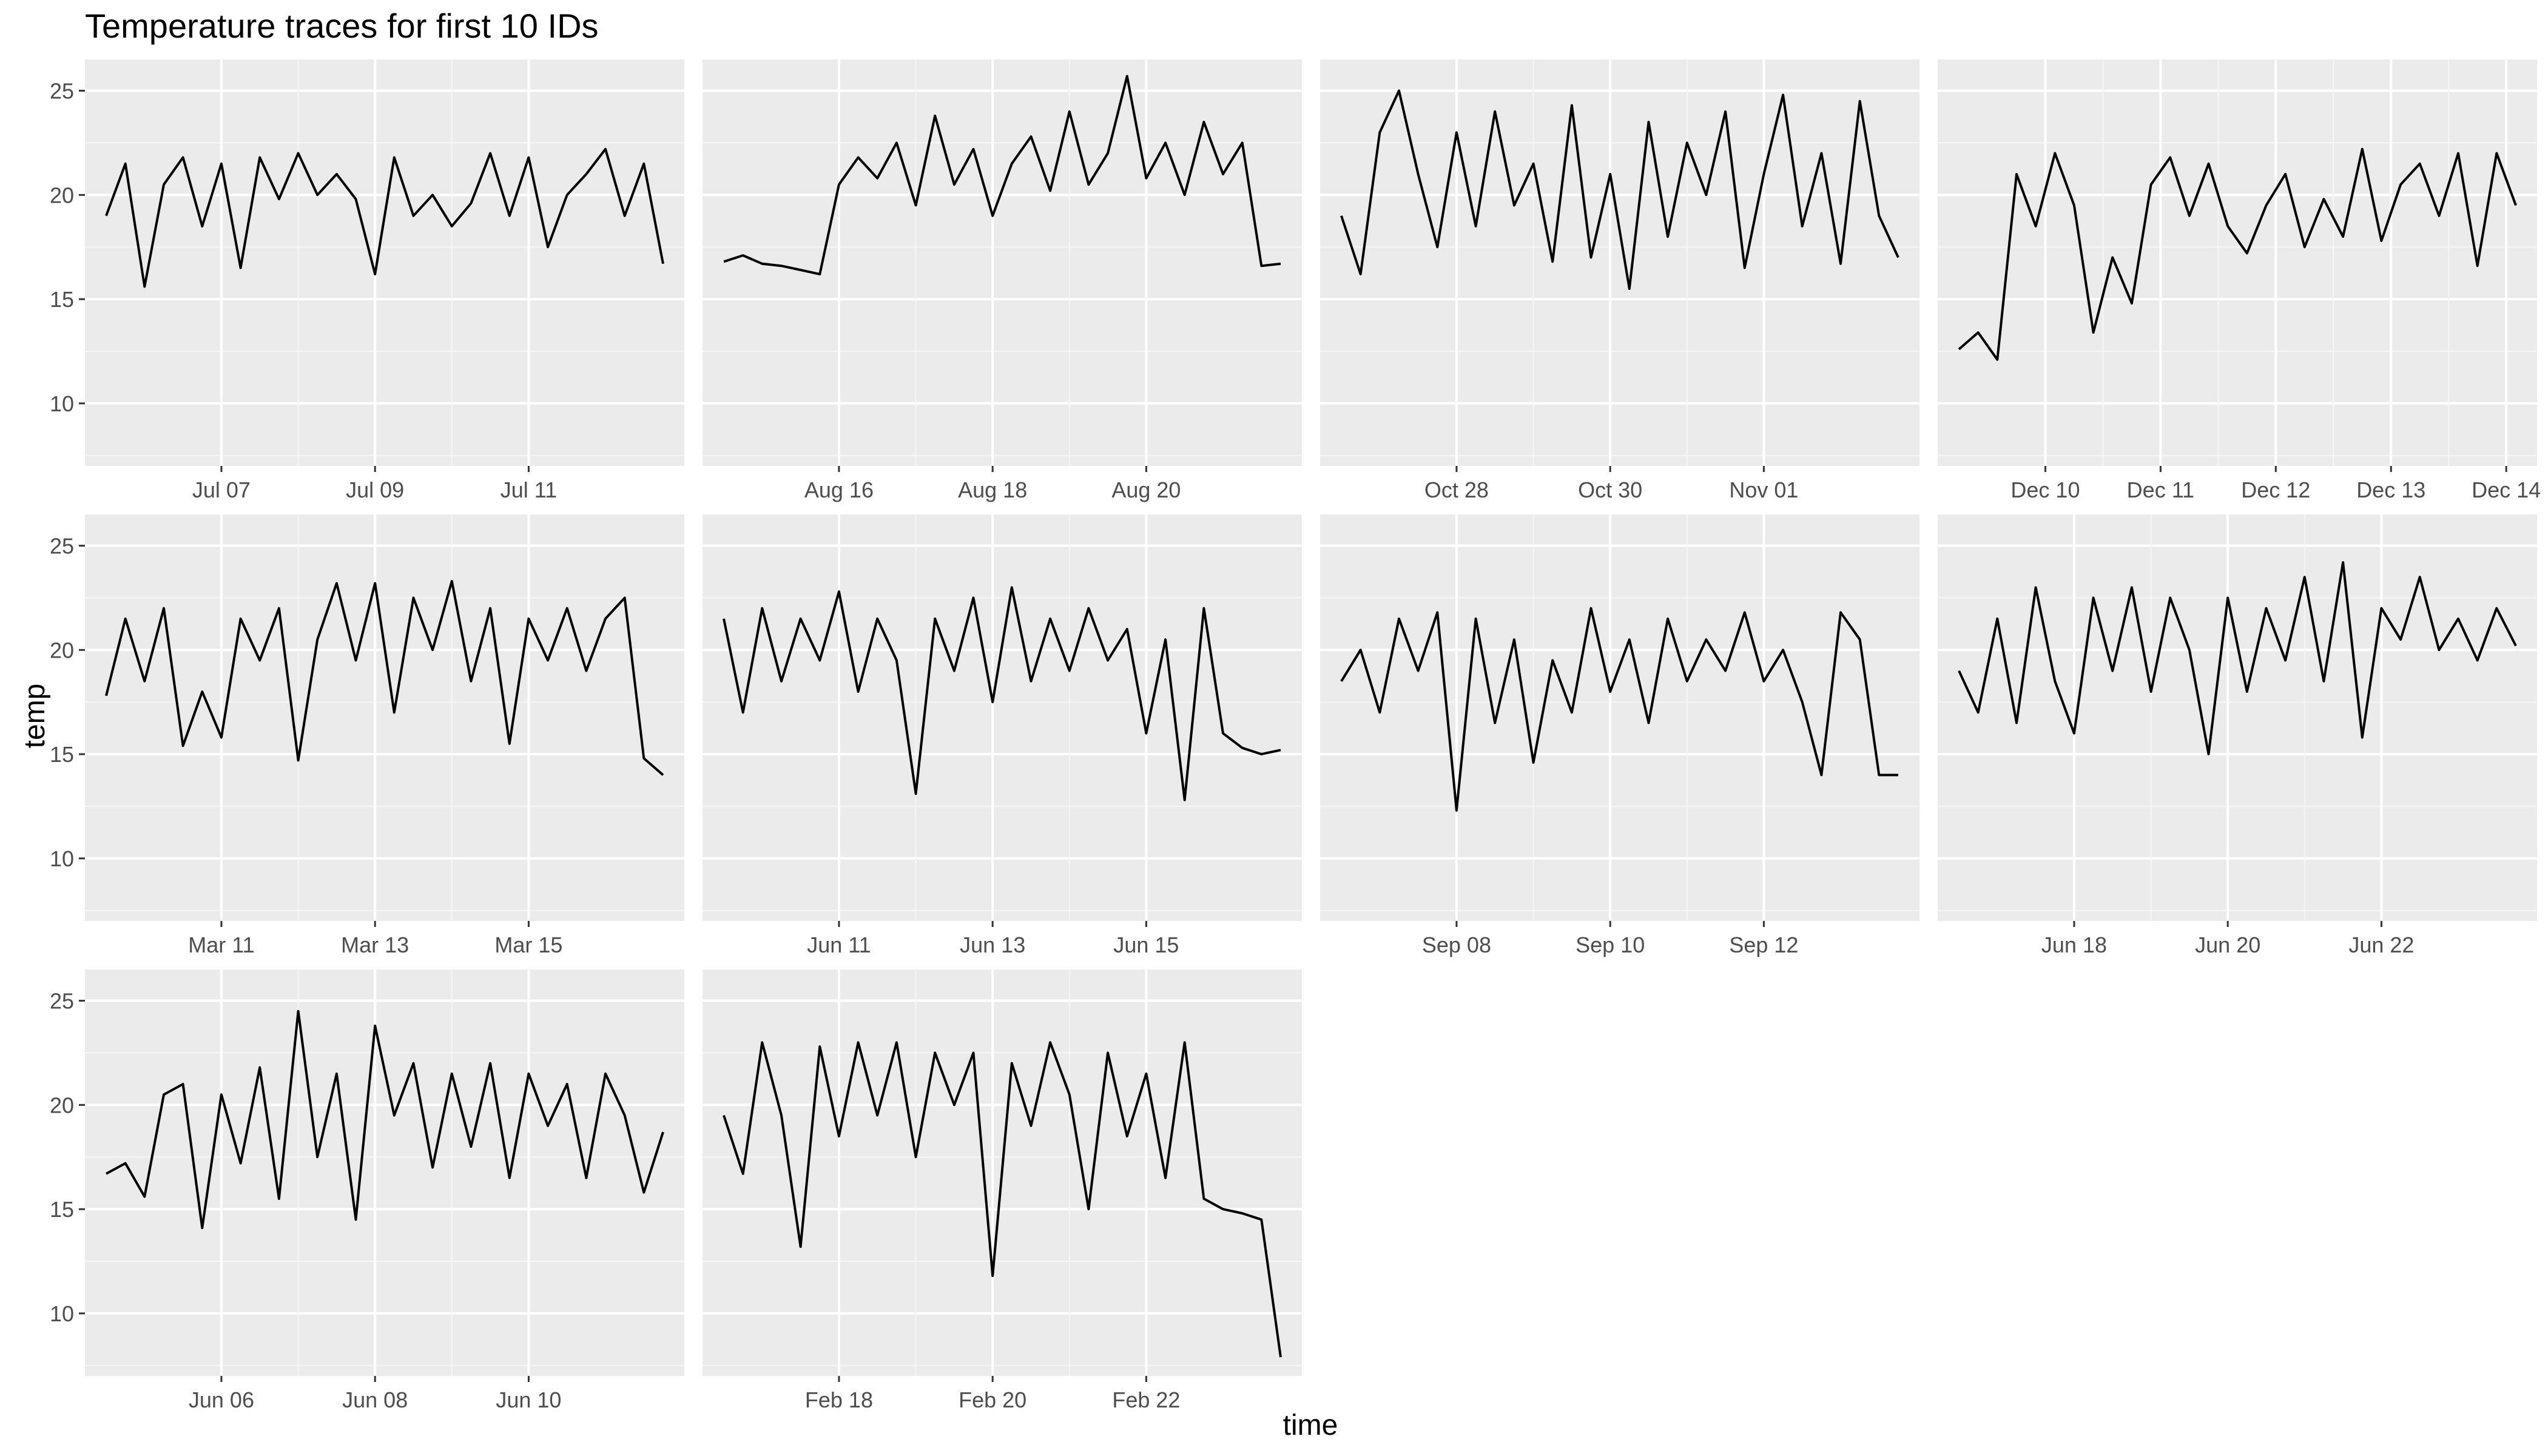  What do you see at coordinates (2160, 489) in the screenshot?
I see `x-tick-label: Dec 11` at bounding box center [2160, 489].